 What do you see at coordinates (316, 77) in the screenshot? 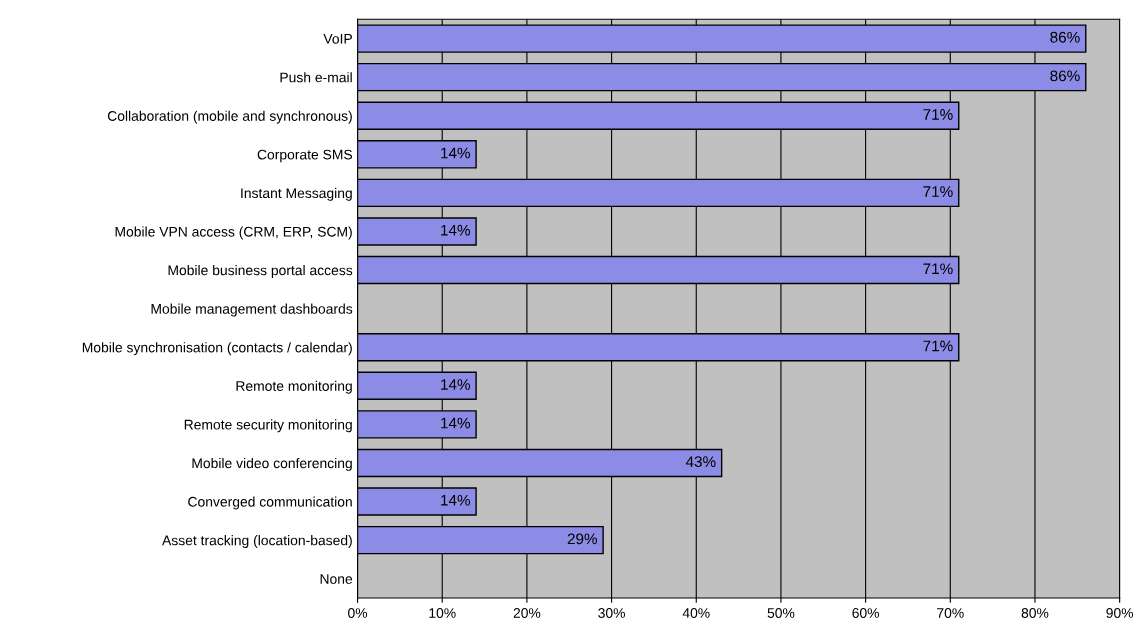
I see `y-tick-label: Push e-mail` at bounding box center [316, 77].